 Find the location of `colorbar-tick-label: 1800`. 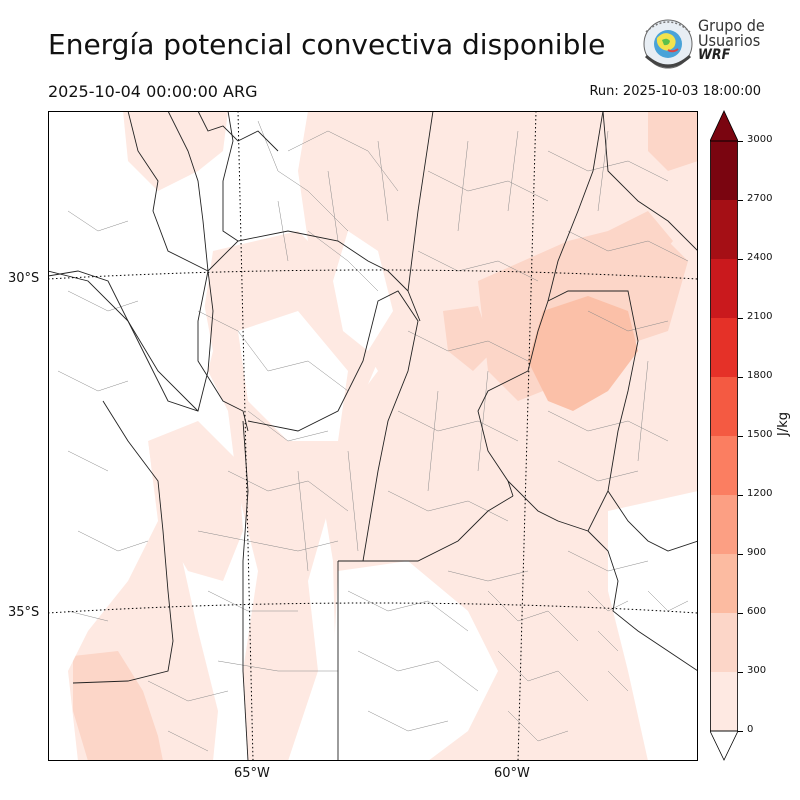

colorbar-tick-label: 1800 is located at coordinates (760, 375).